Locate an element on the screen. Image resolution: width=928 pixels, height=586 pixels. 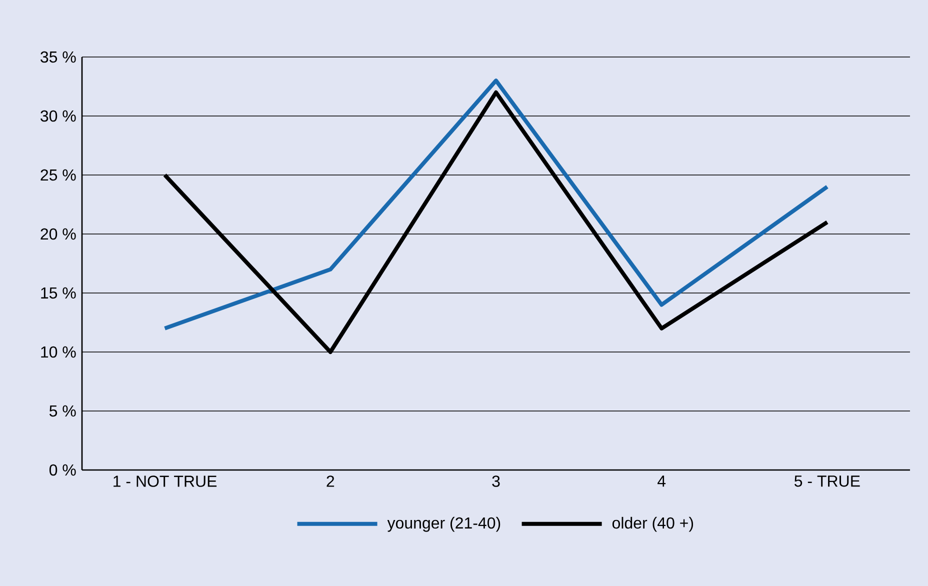
x-tick-label: 5 - TRUE is located at coordinates (827, 481).